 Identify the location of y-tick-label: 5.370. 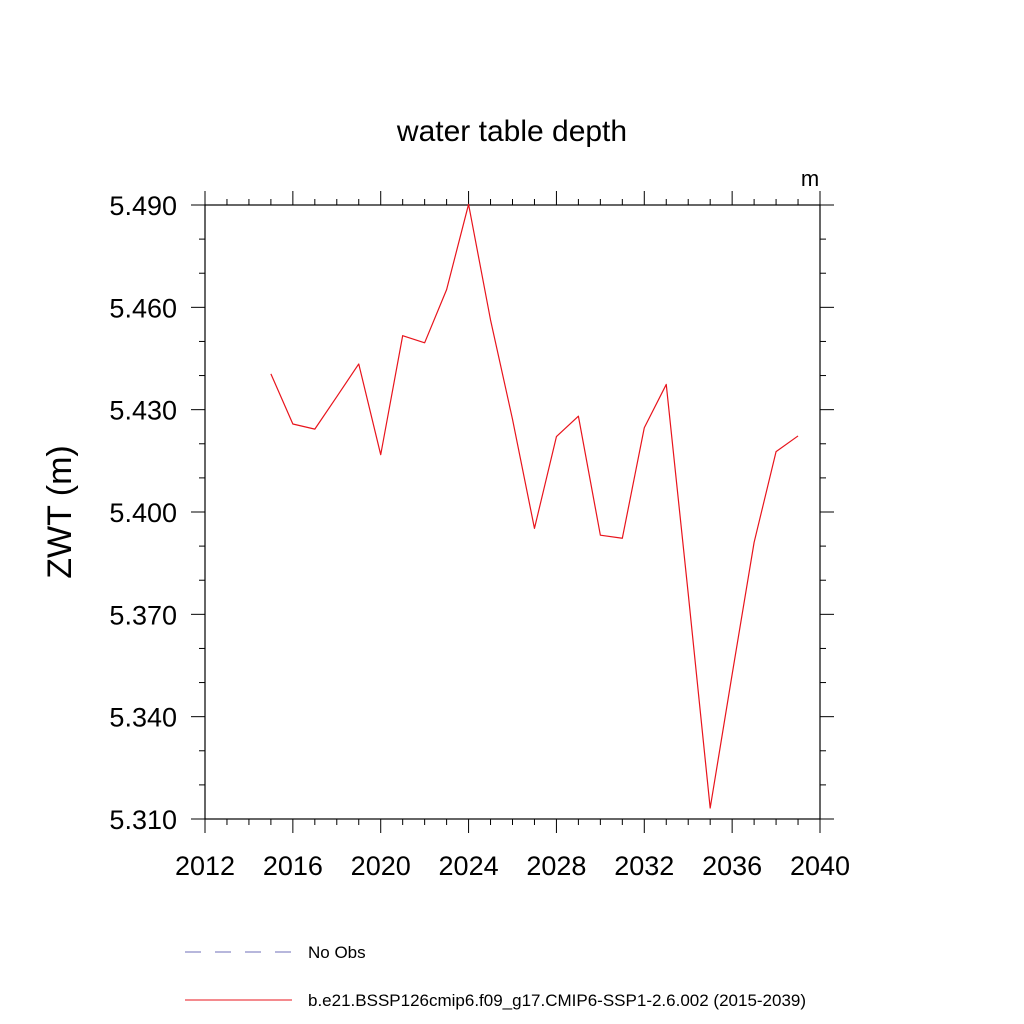
(143, 615).